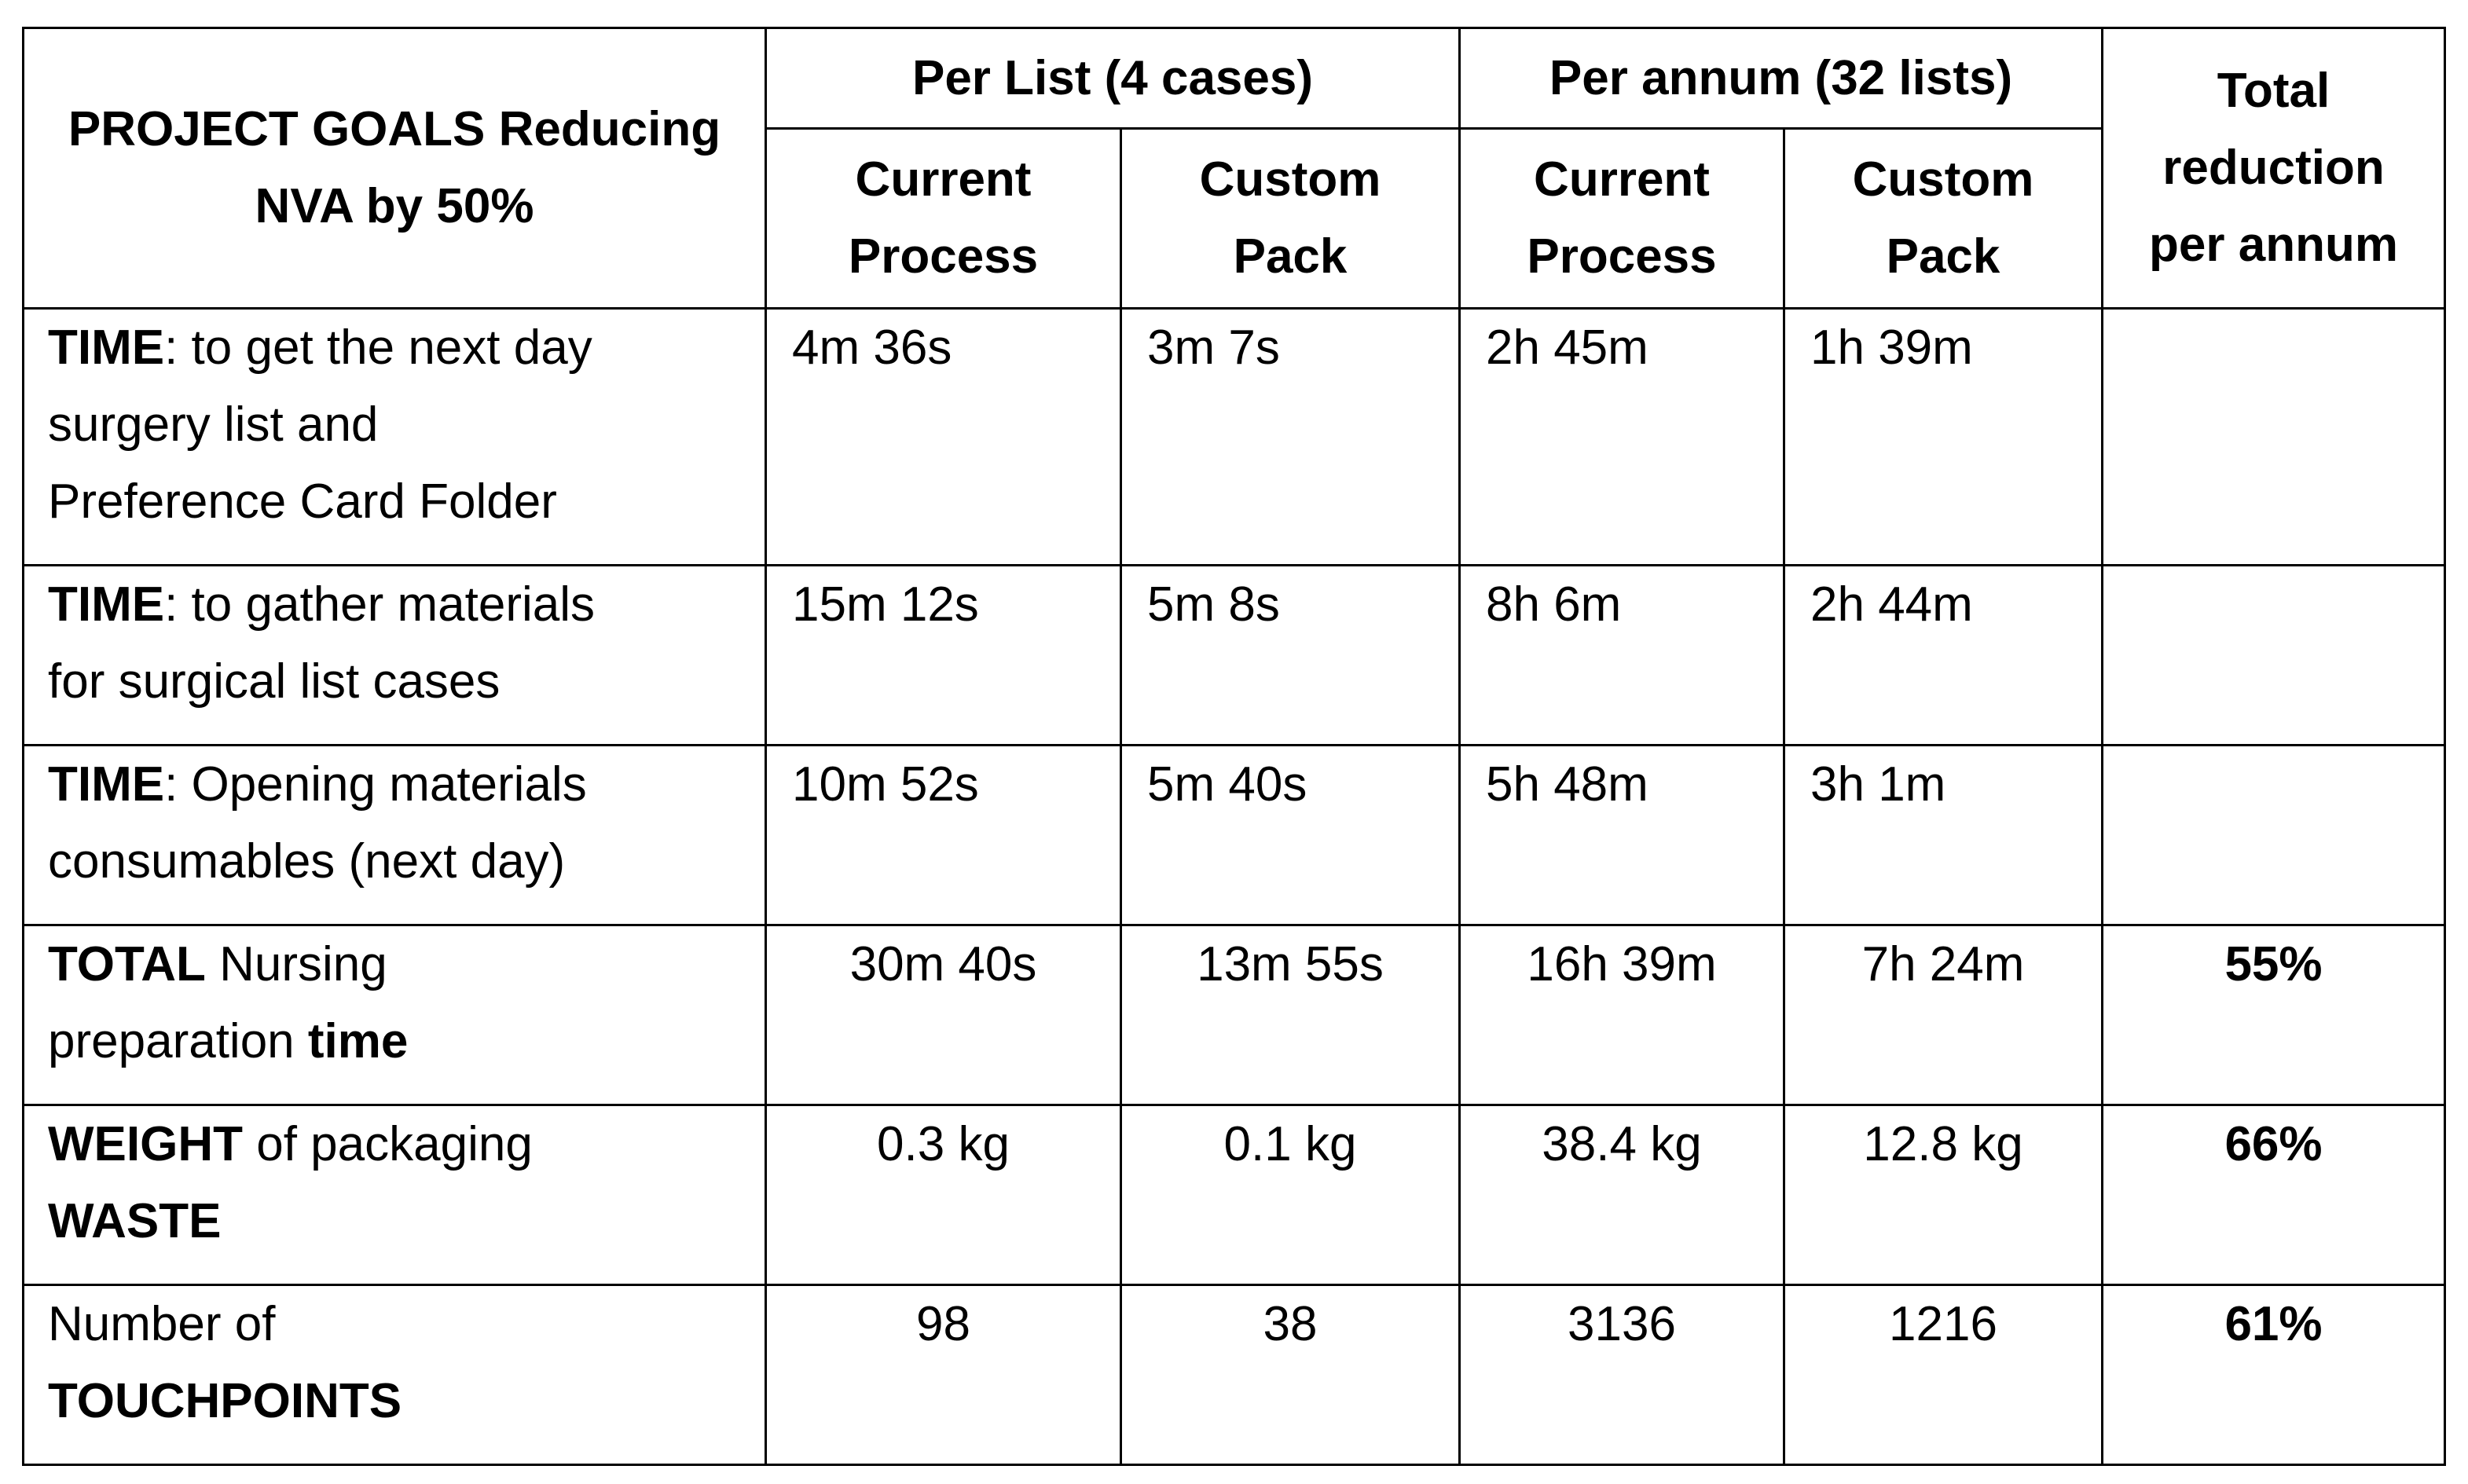 The width and height of the screenshot is (2468, 1484). Describe the element at coordinates (944, 1375) in the screenshot. I see `value-cell: 98` at that location.